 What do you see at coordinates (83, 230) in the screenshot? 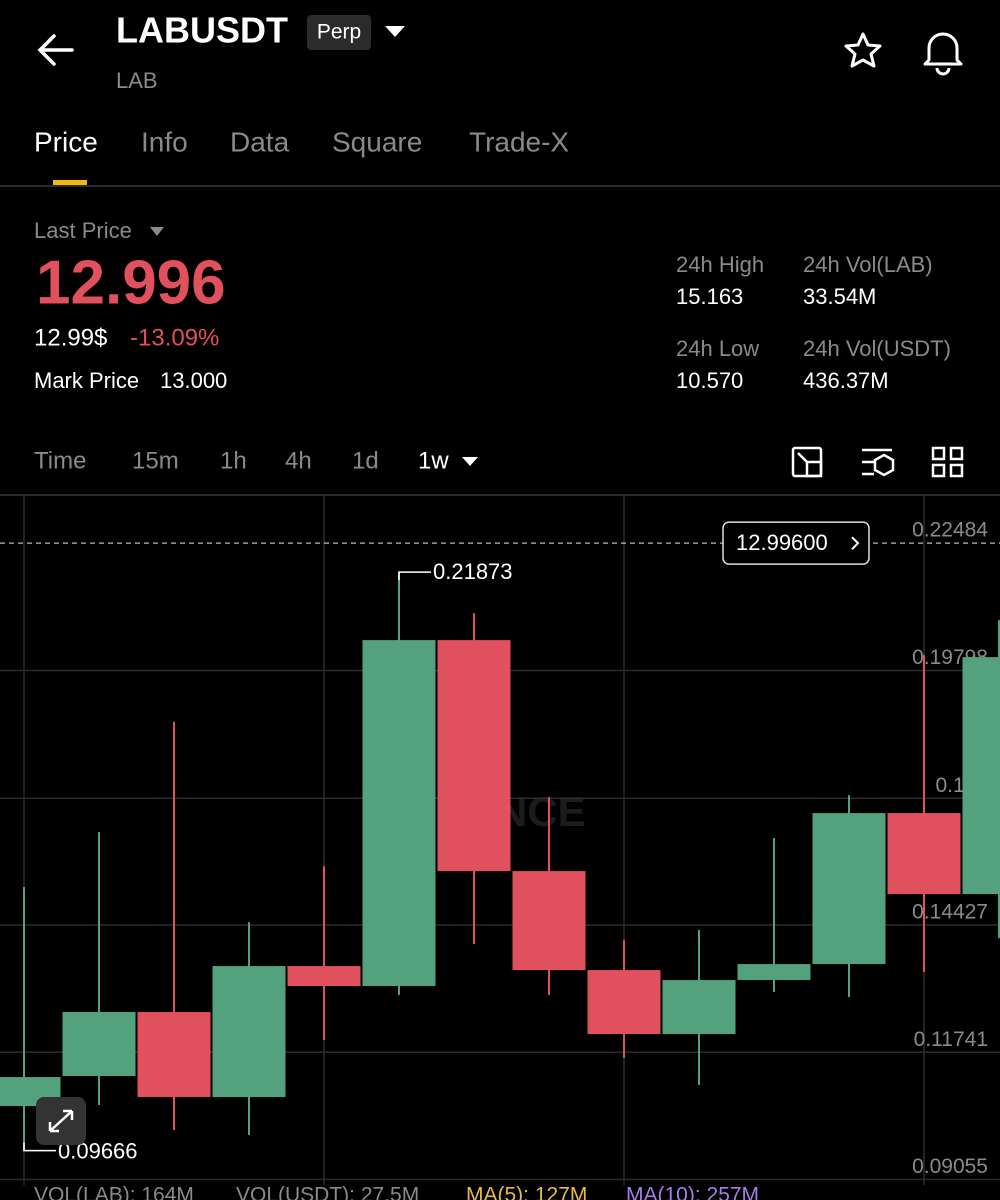
I see `last-price-label: Last Price` at bounding box center [83, 230].